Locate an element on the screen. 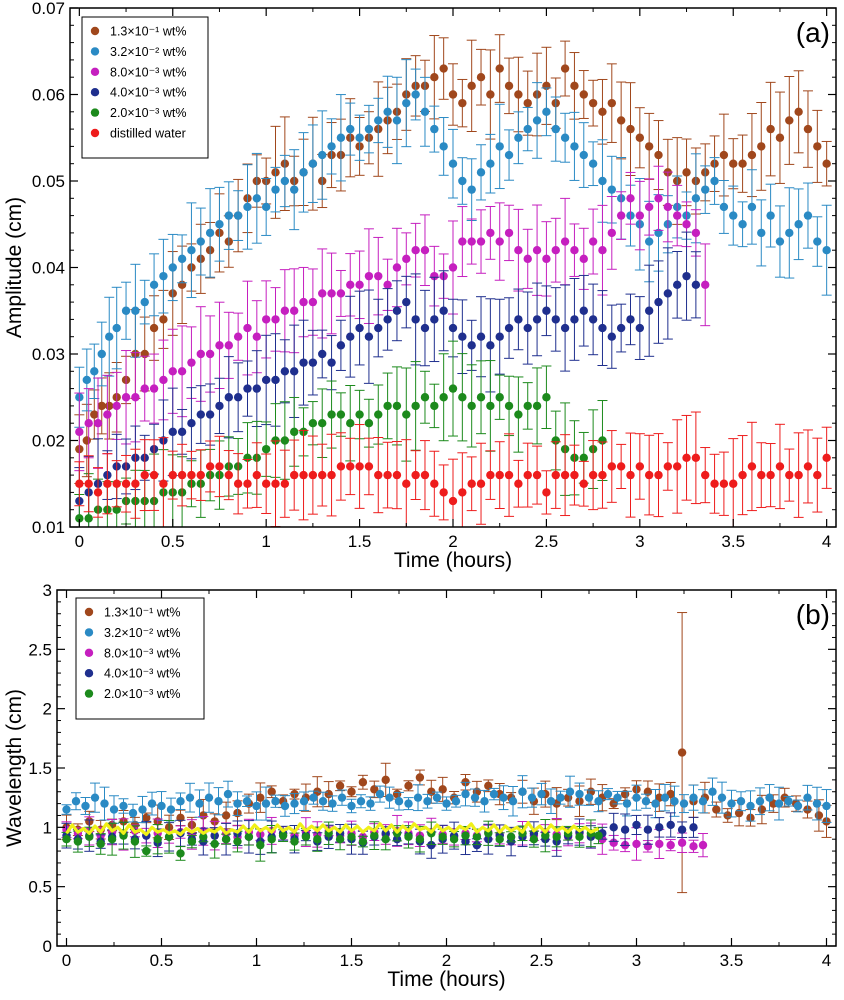  amplitude-legend-label: 4.0×10⁻³ wt% is located at coordinates (148, 93).